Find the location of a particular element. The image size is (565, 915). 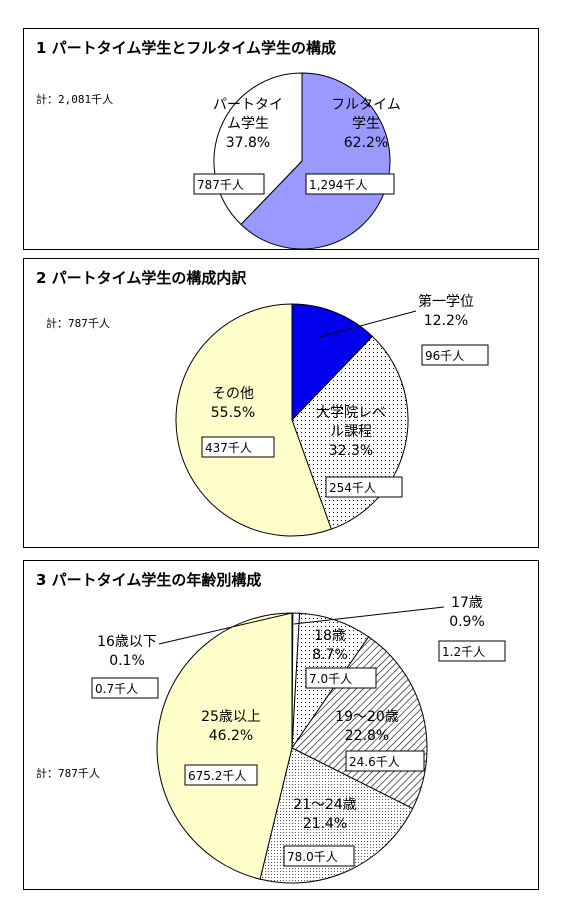

slice-label: 21～24歳 21.4% 78.0千人 is located at coordinates (320, 832).